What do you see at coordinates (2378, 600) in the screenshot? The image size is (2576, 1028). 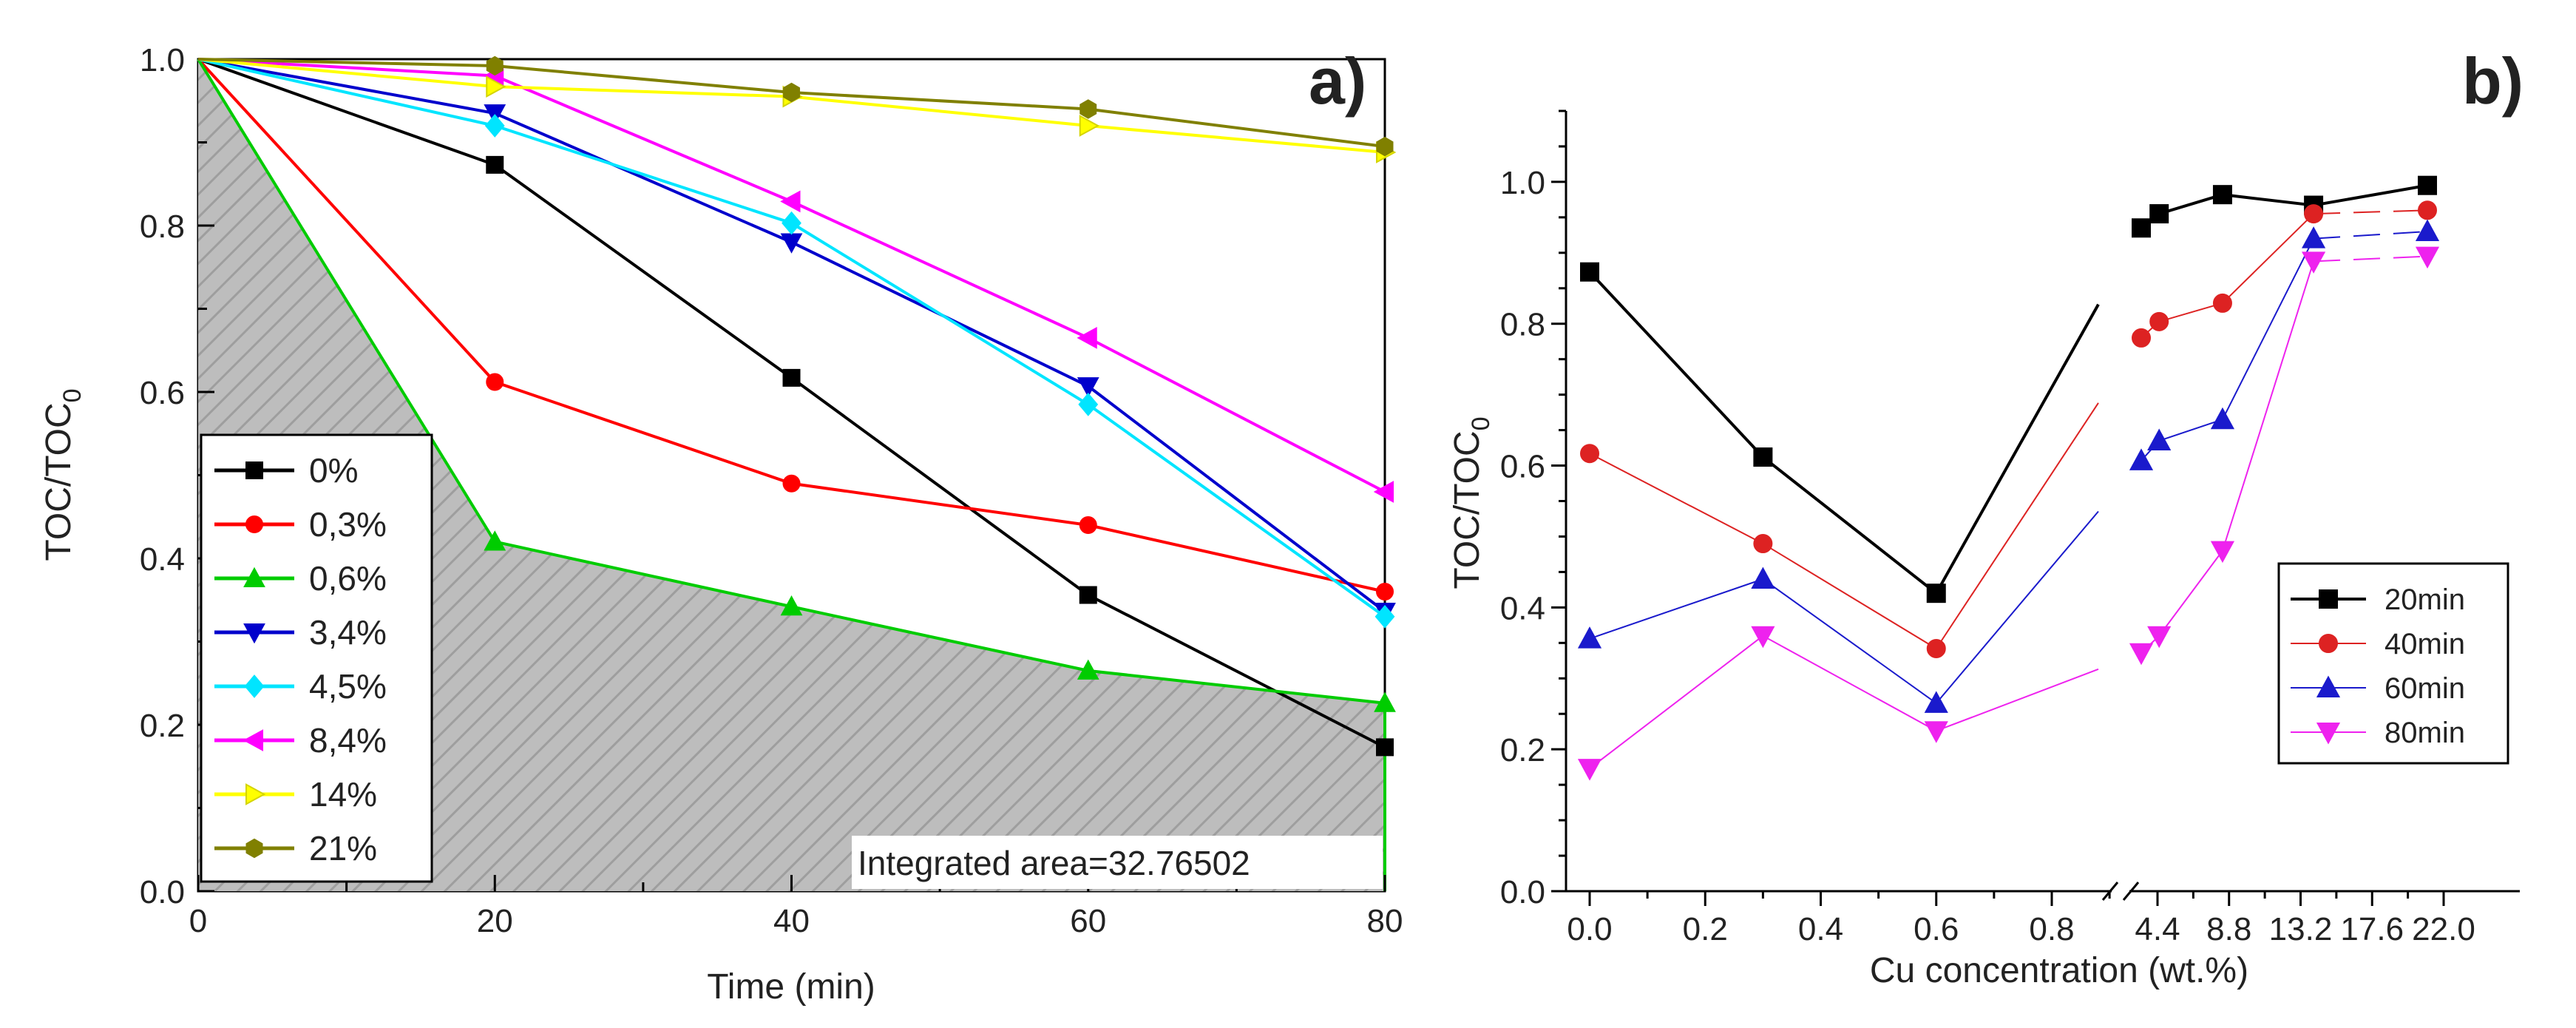 I see `legend-item: 20min` at bounding box center [2378, 600].